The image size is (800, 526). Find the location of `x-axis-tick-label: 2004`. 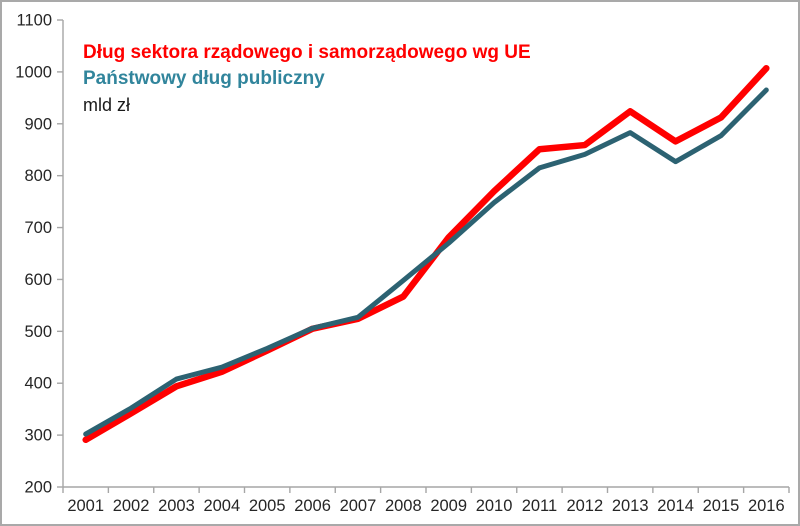

x-axis-tick-label: 2004 is located at coordinates (221, 506).